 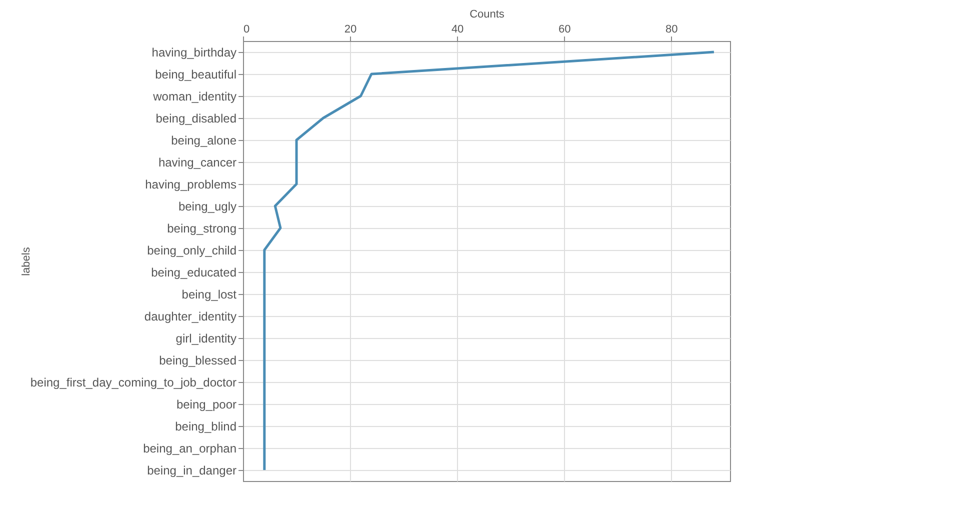 I want to click on x-tick-label: 60, so click(x=564, y=30).